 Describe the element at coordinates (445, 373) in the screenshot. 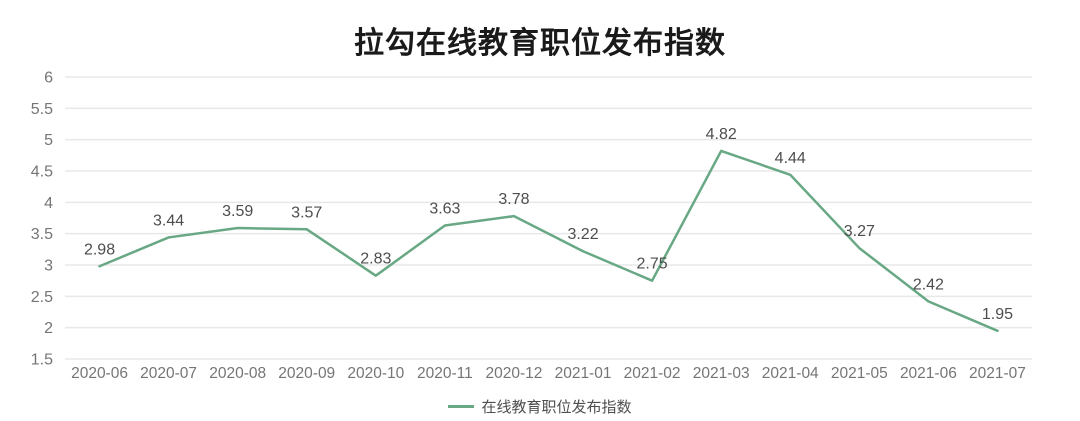

I see `x-axis-tick-label: 2020-11` at that location.